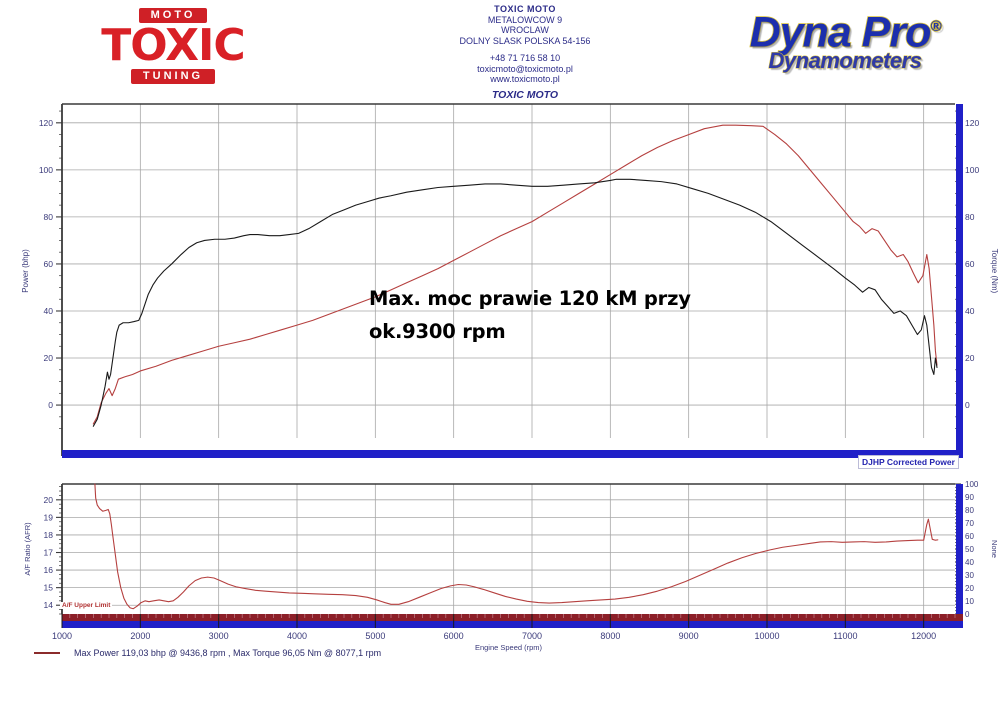 The image size is (1000, 707). I want to click on y-axis-title-power: Power (bhp), so click(25, 271).